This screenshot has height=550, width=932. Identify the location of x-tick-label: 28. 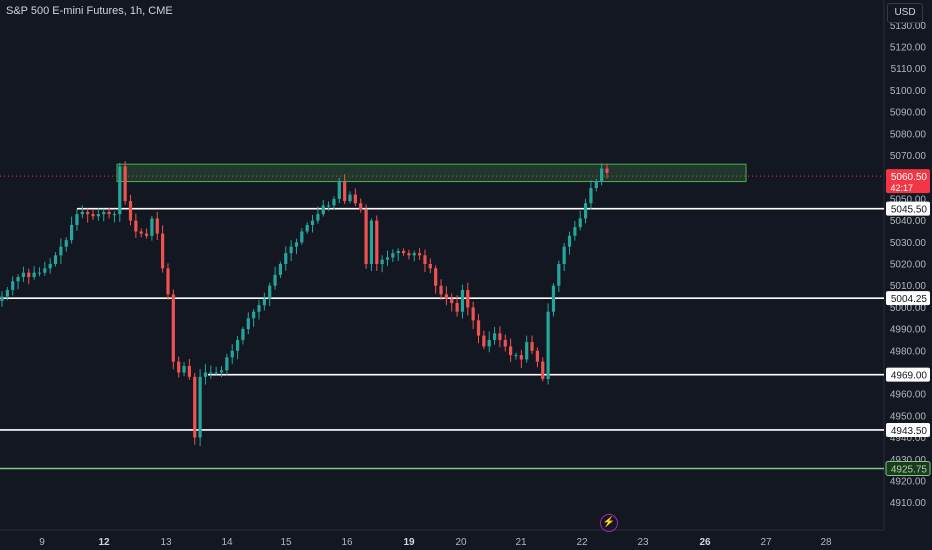
(826, 542).